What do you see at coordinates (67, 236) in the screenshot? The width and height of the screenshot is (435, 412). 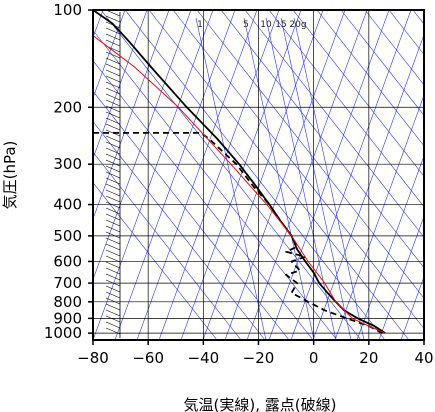 I see `y-tick-label: 500` at bounding box center [67, 236].